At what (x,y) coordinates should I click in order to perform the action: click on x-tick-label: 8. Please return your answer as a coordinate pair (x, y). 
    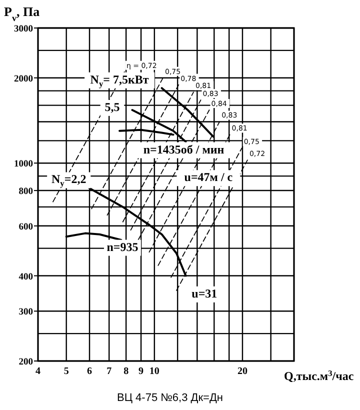
    Looking at the image, I should click on (126, 371).